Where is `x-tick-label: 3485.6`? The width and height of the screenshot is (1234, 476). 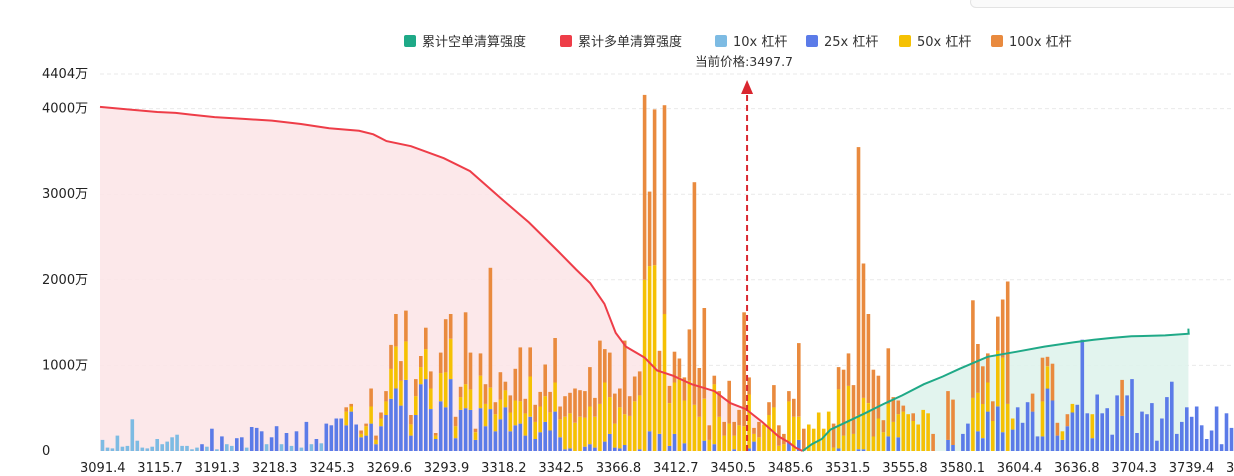
x-tick-label: 3485.6 is located at coordinates (791, 468).